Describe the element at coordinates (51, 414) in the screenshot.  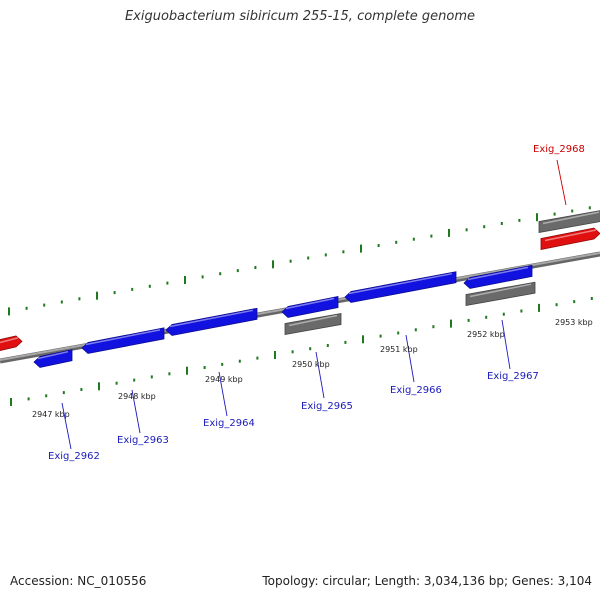
I see `tick-label: 2947 kbp` at that location.